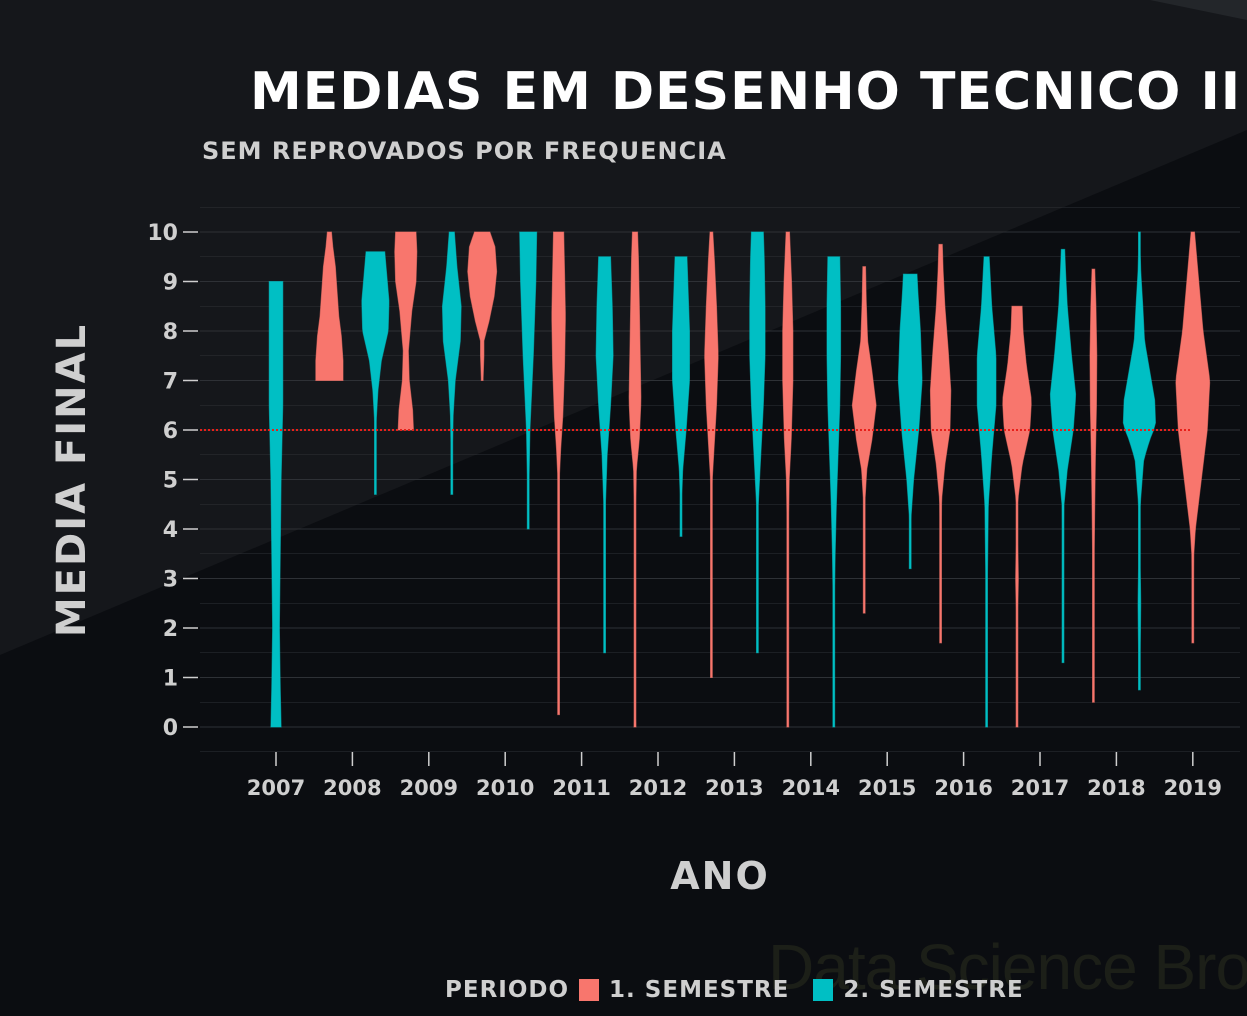 The width and height of the screenshot is (1247, 1016). What do you see at coordinates (170, 629) in the screenshot?
I see `y-tick-label: 2` at bounding box center [170, 629].